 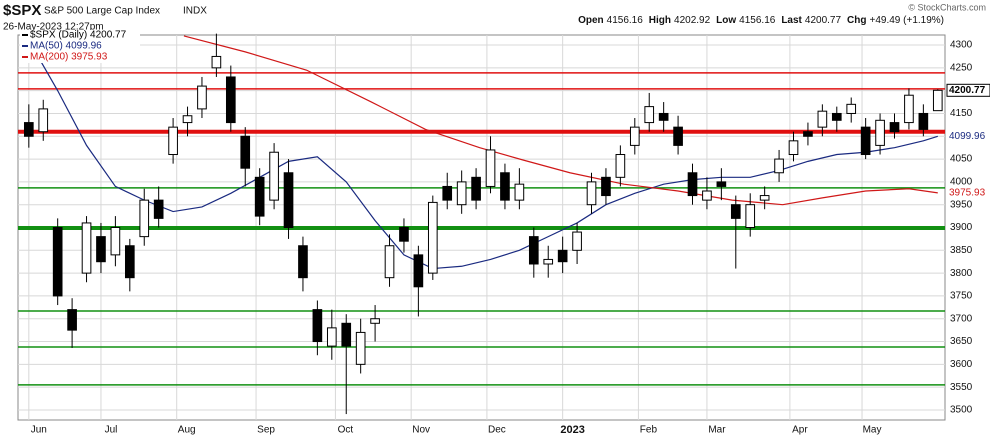 I want to click on y-tick-label: 3750, so click(x=961, y=296).